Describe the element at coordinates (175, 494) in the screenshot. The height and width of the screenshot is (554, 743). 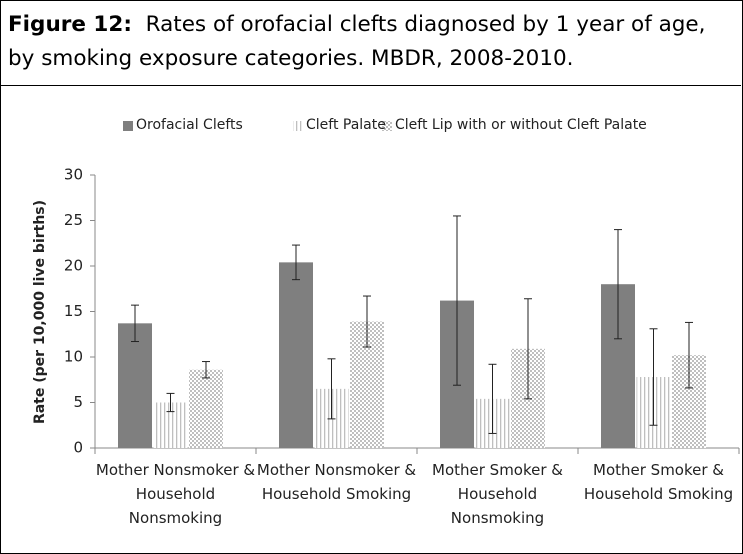
I see `x-tick-label: Mother Nonsmoker & Household Nonsmoking` at that location.